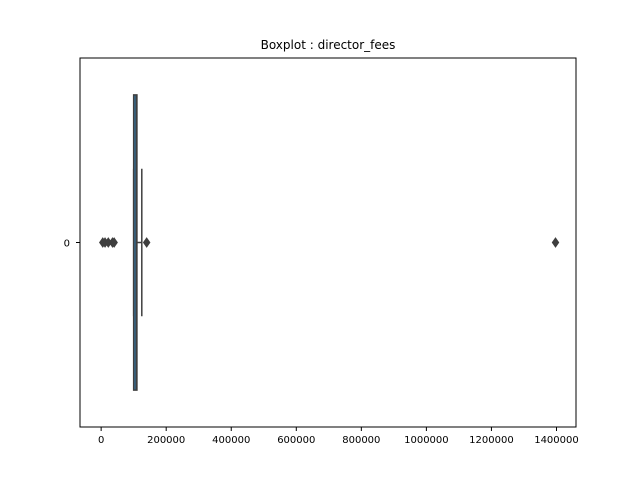  Describe the element at coordinates (426, 440) in the screenshot. I see `x-tick-label: 1000000` at that location.